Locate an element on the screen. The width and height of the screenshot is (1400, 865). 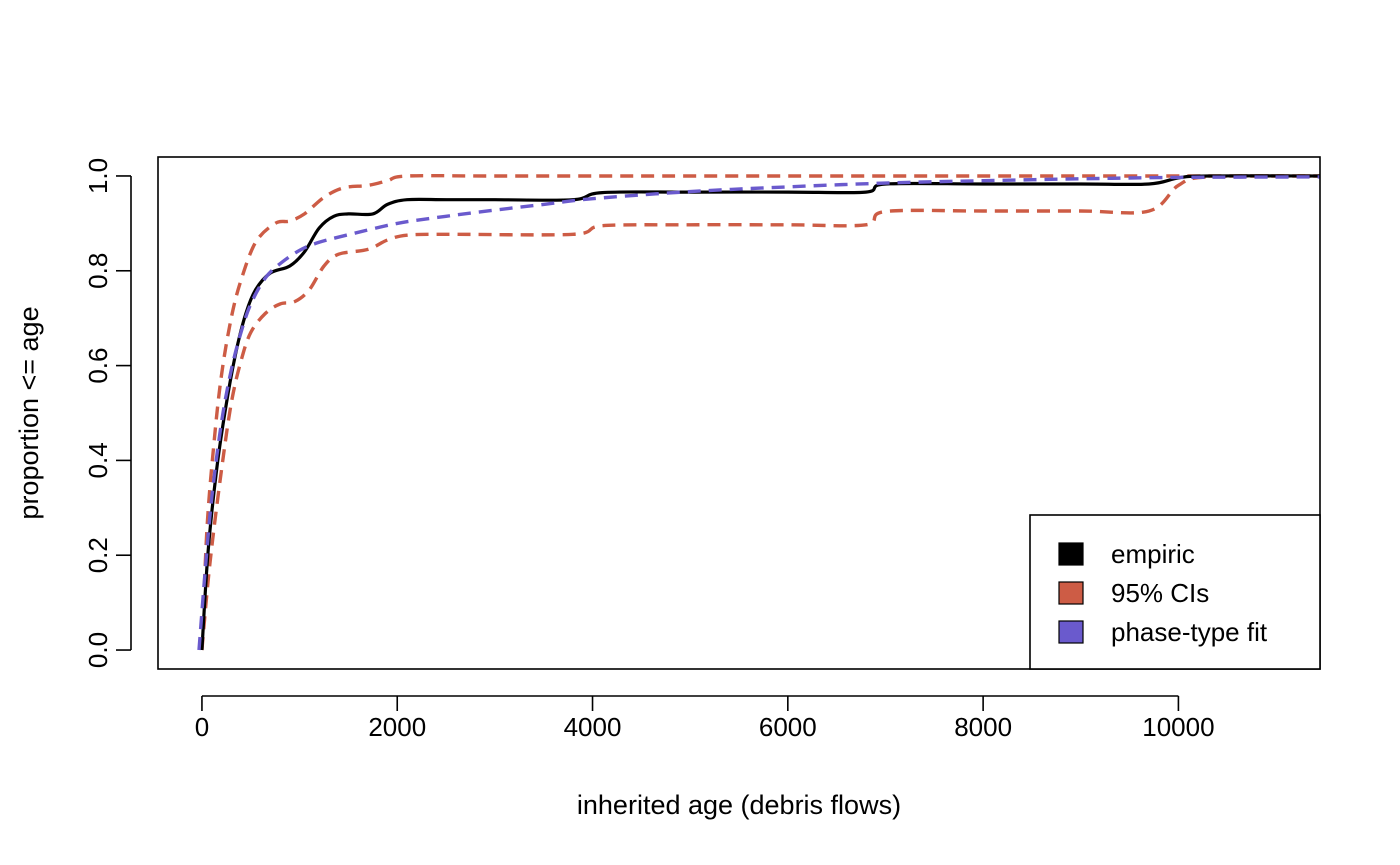
y-tick-label: 0.4 is located at coordinates (98, 460).